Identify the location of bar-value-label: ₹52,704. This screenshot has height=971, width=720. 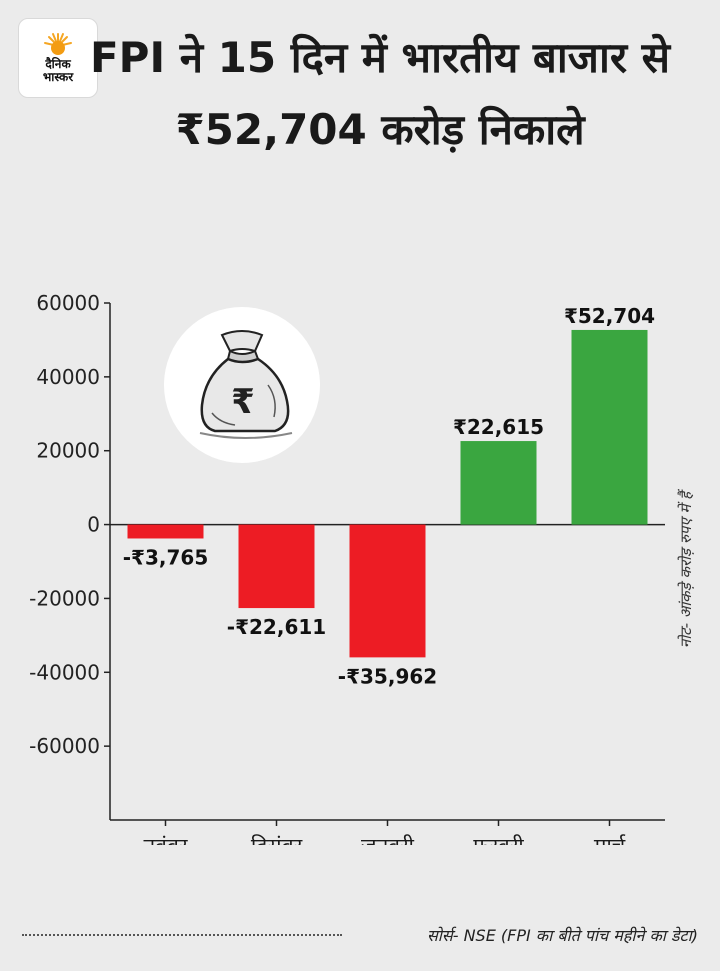
(609, 316).